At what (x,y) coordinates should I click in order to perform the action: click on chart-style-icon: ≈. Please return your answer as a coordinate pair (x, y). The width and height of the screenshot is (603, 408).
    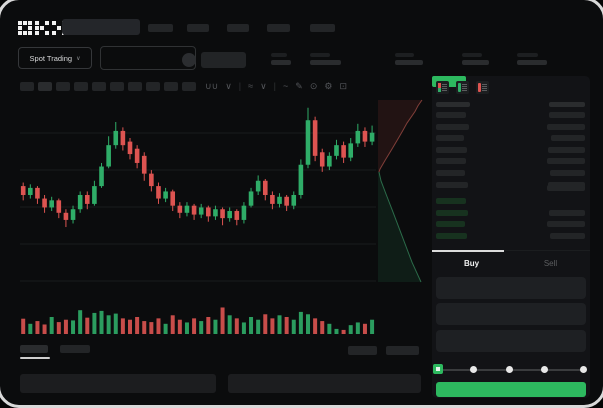
    Looking at the image, I should click on (251, 86).